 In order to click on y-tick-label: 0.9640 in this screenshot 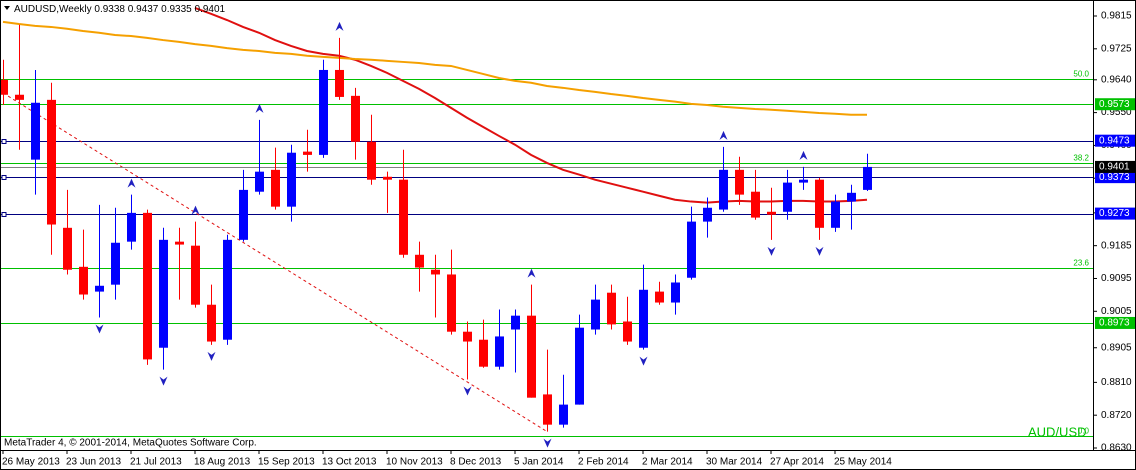, I will do `click(1116, 79)`.